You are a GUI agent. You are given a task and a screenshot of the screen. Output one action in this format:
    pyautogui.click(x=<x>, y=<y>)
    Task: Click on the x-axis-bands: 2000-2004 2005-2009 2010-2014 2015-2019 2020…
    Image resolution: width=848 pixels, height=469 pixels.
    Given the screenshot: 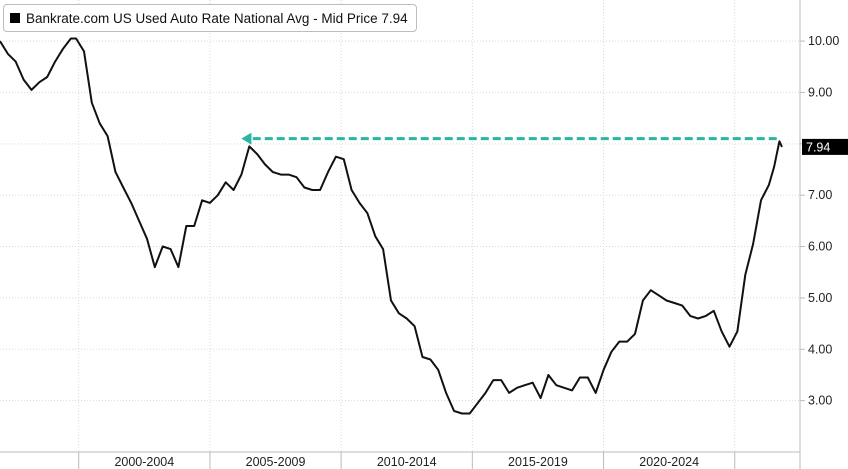 What is the action you would take?
    pyautogui.click(x=407, y=460)
    